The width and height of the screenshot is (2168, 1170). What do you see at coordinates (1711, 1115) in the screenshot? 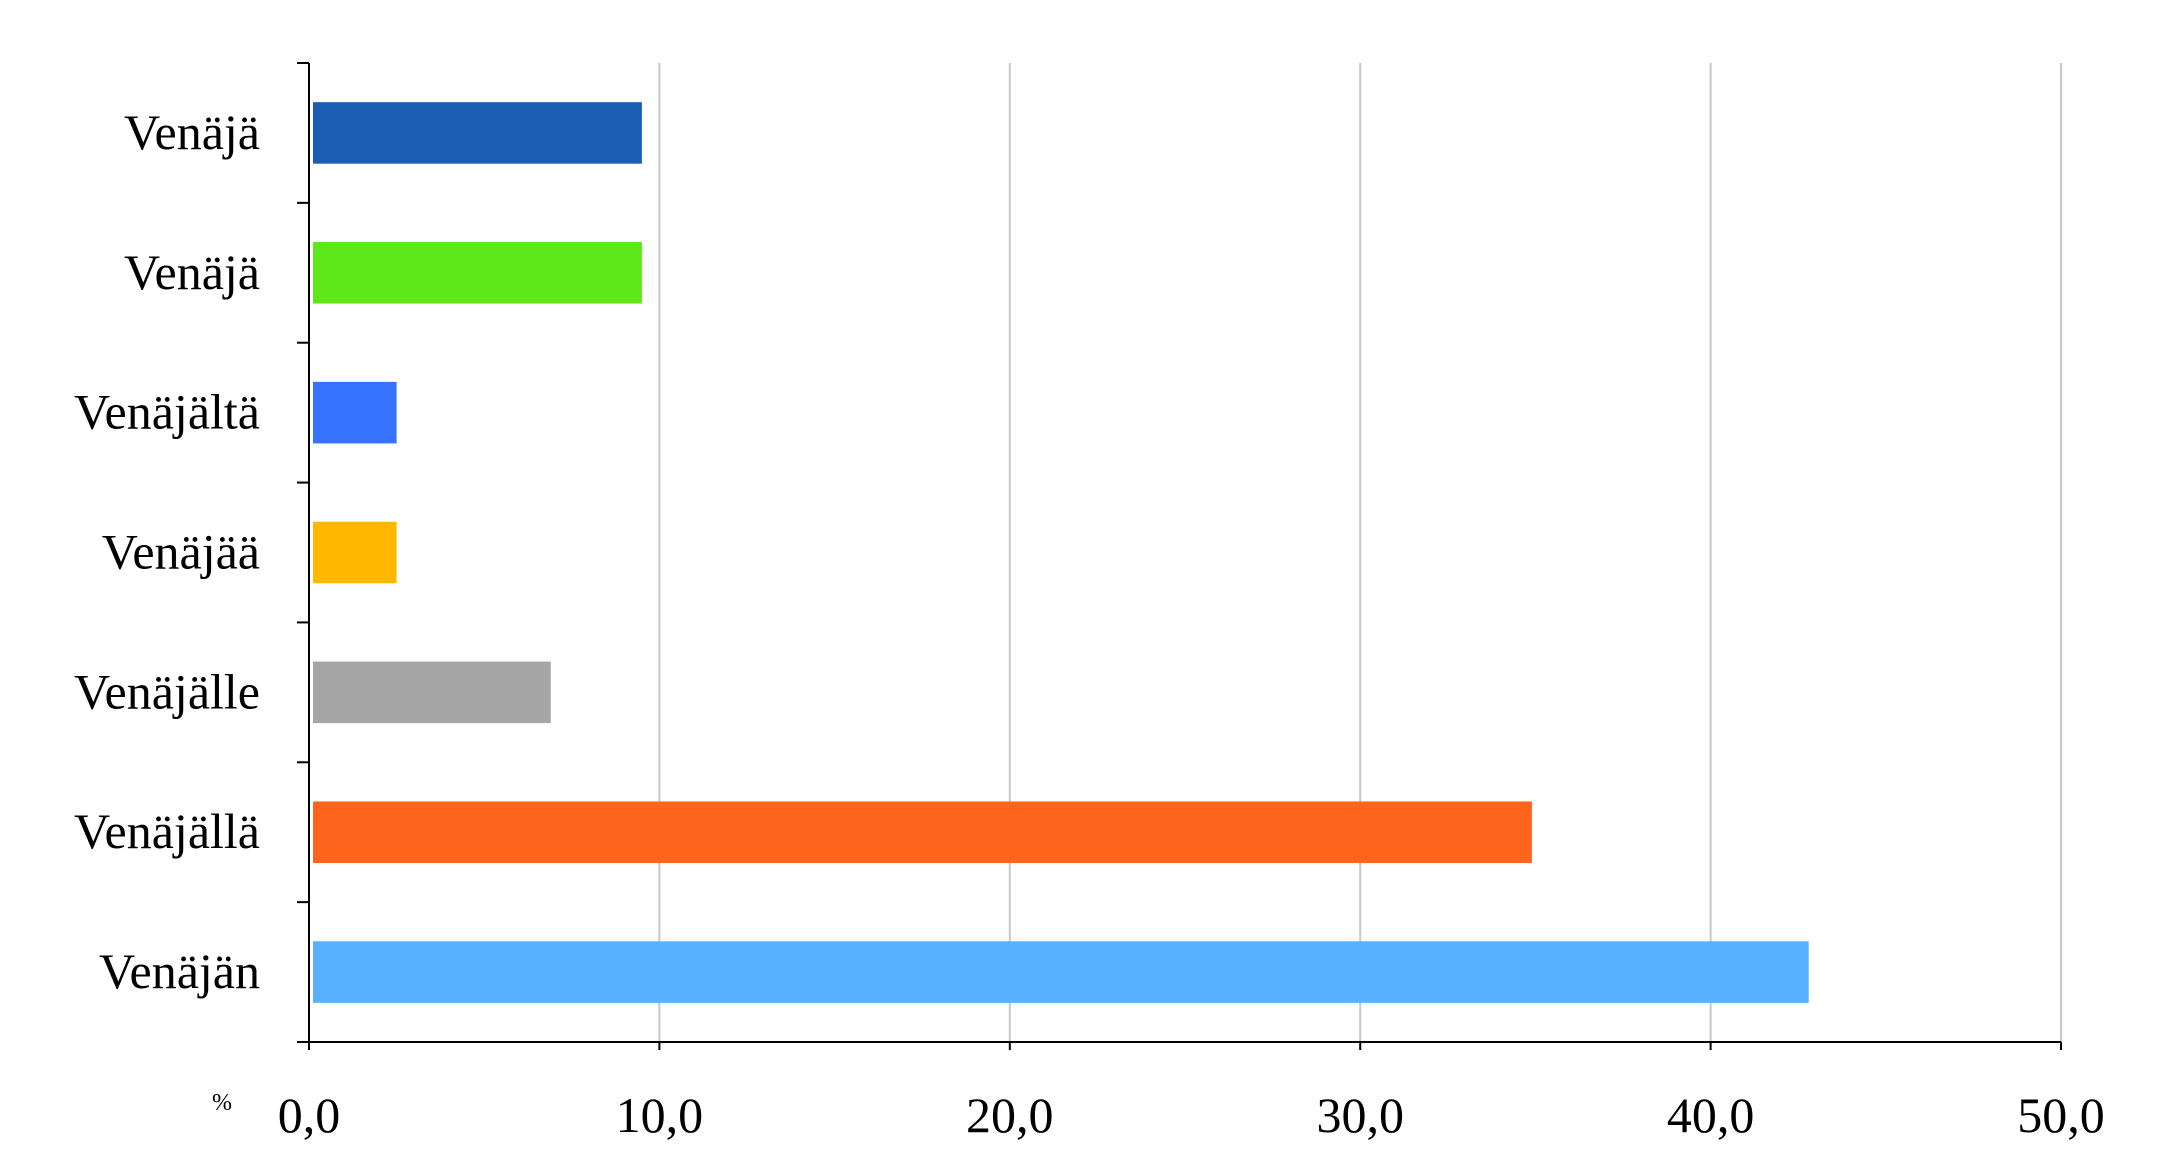
I see `x-tick-label: 40,0` at bounding box center [1711, 1115].